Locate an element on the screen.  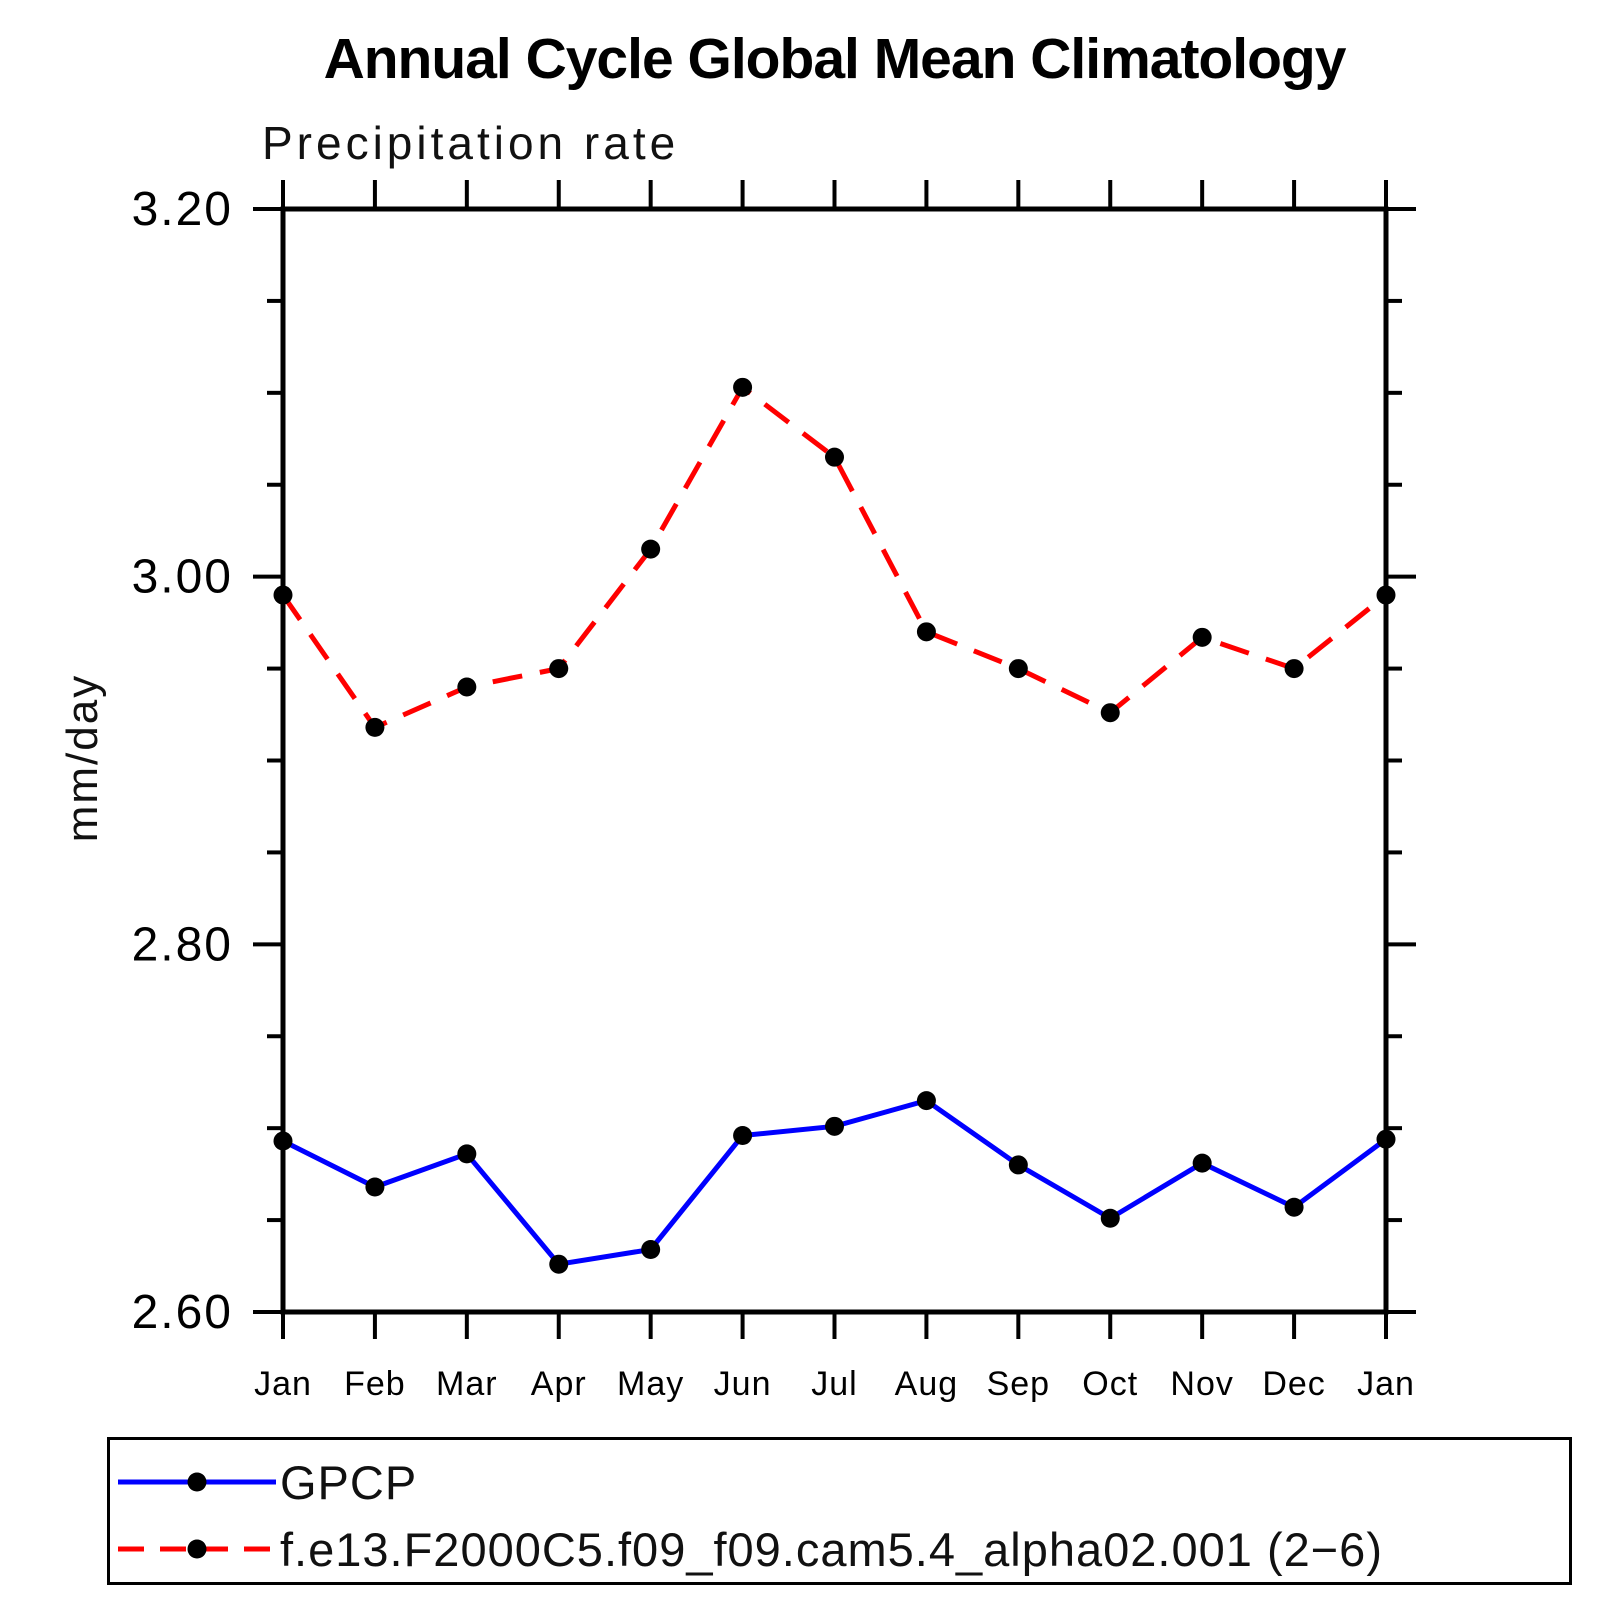
x-tick-label: May is located at coordinates (650, 1384).